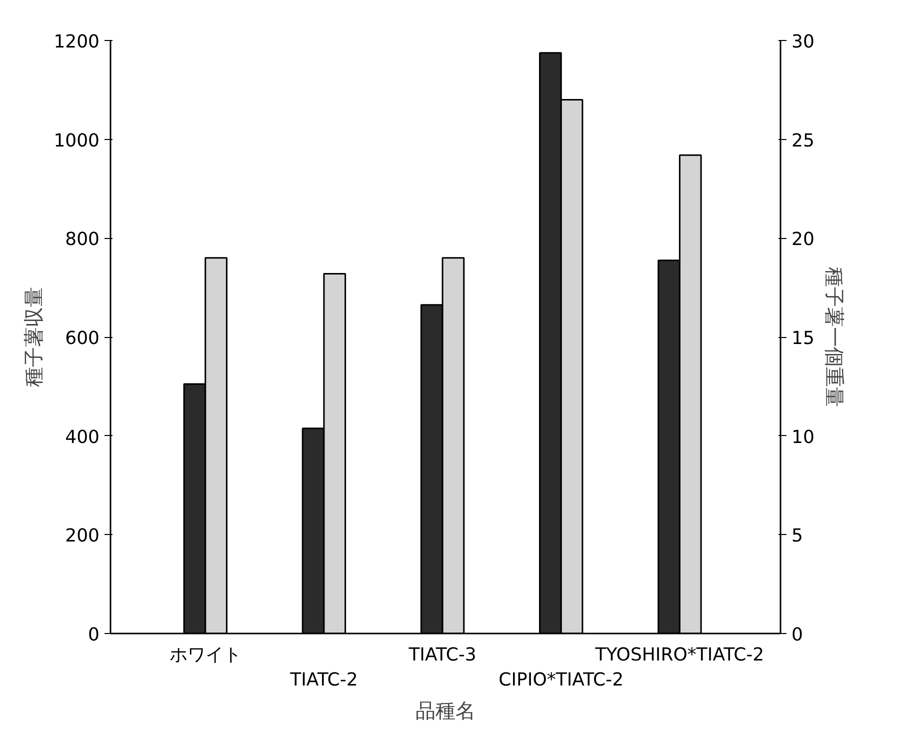  What do you see at coordinates (679, 655) in the screenshot?
I see `x-tick-label: TYOSHIRO*TIATC-2` at bounding box center [679, 655].